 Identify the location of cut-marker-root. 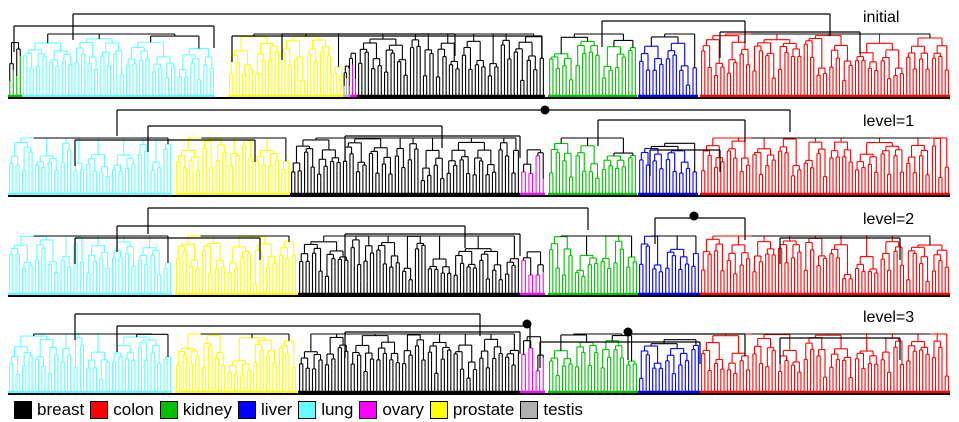
(545, 110).